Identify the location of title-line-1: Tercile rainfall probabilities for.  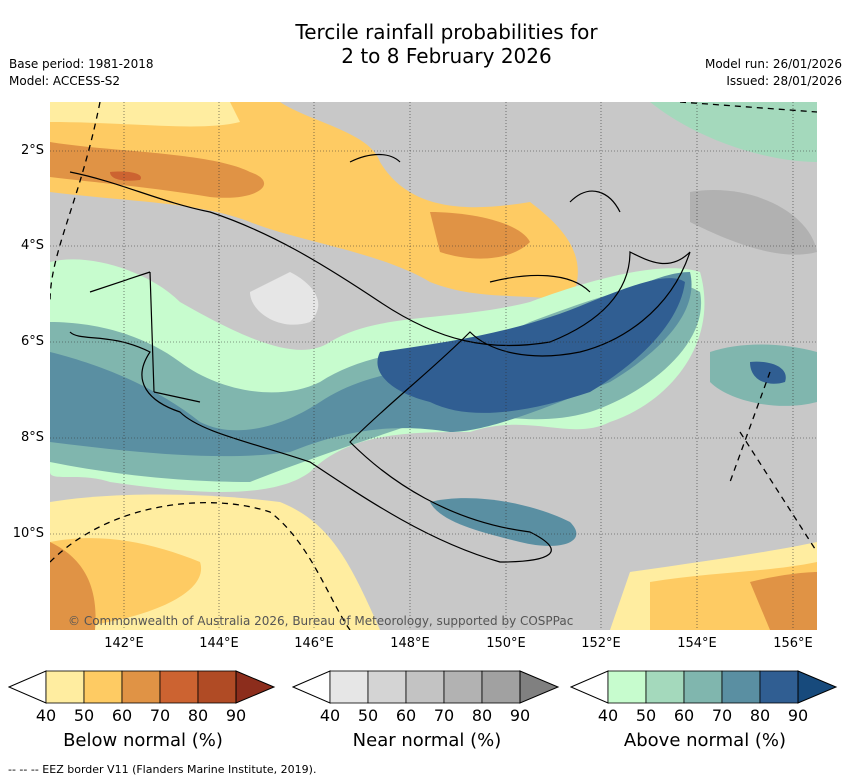
(446, 32).